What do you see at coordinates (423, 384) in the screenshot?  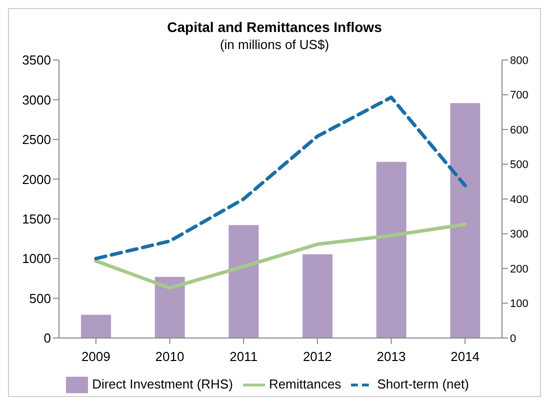 I see `legend-label: Short-term (net)` at bounding box center [423, 384].